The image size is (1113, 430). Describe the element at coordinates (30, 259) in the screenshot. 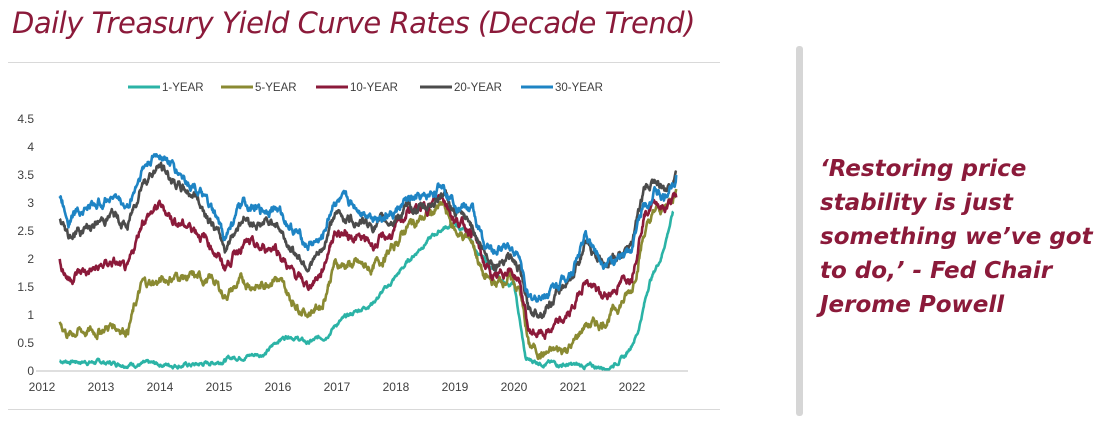

I see `y-tick-label: 2` at that location.